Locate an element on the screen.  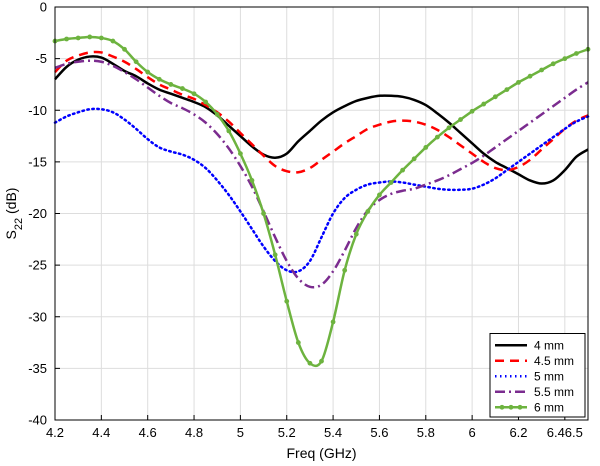
x-axis-ticks: 4.2 4.4 4.6 4.8 5 5.2 5.4 5.6 5.8 6 6.2 6.46.5 is located at coordinates (317, 427).